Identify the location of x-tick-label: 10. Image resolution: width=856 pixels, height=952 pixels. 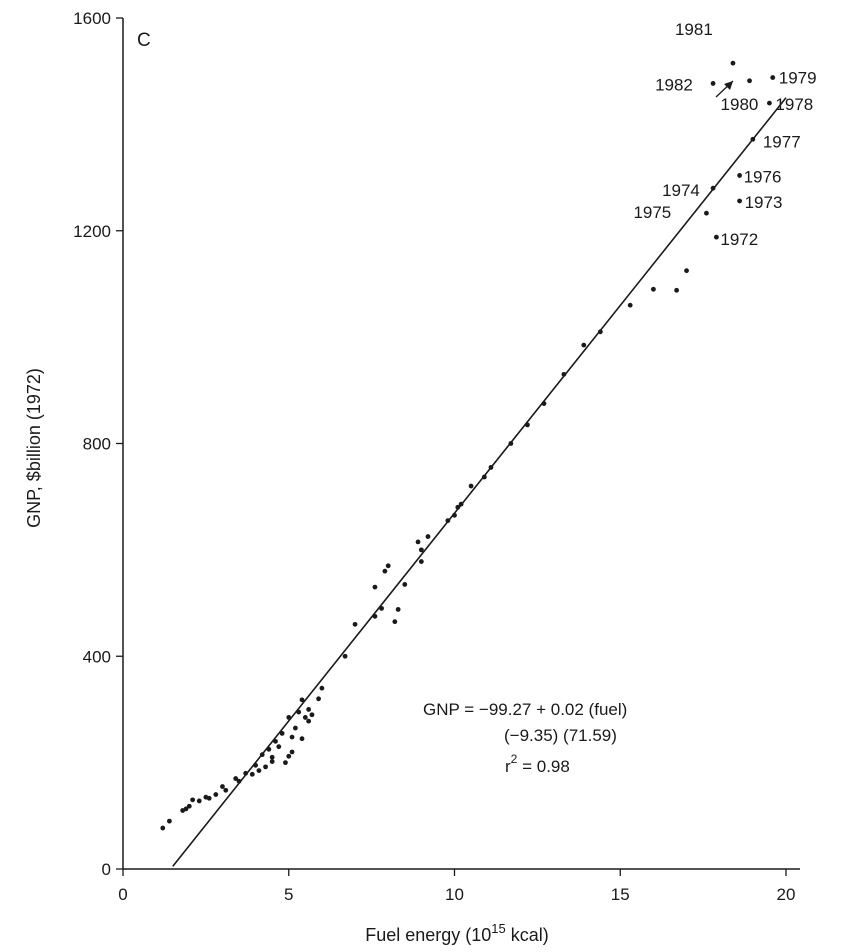
(454, 894).